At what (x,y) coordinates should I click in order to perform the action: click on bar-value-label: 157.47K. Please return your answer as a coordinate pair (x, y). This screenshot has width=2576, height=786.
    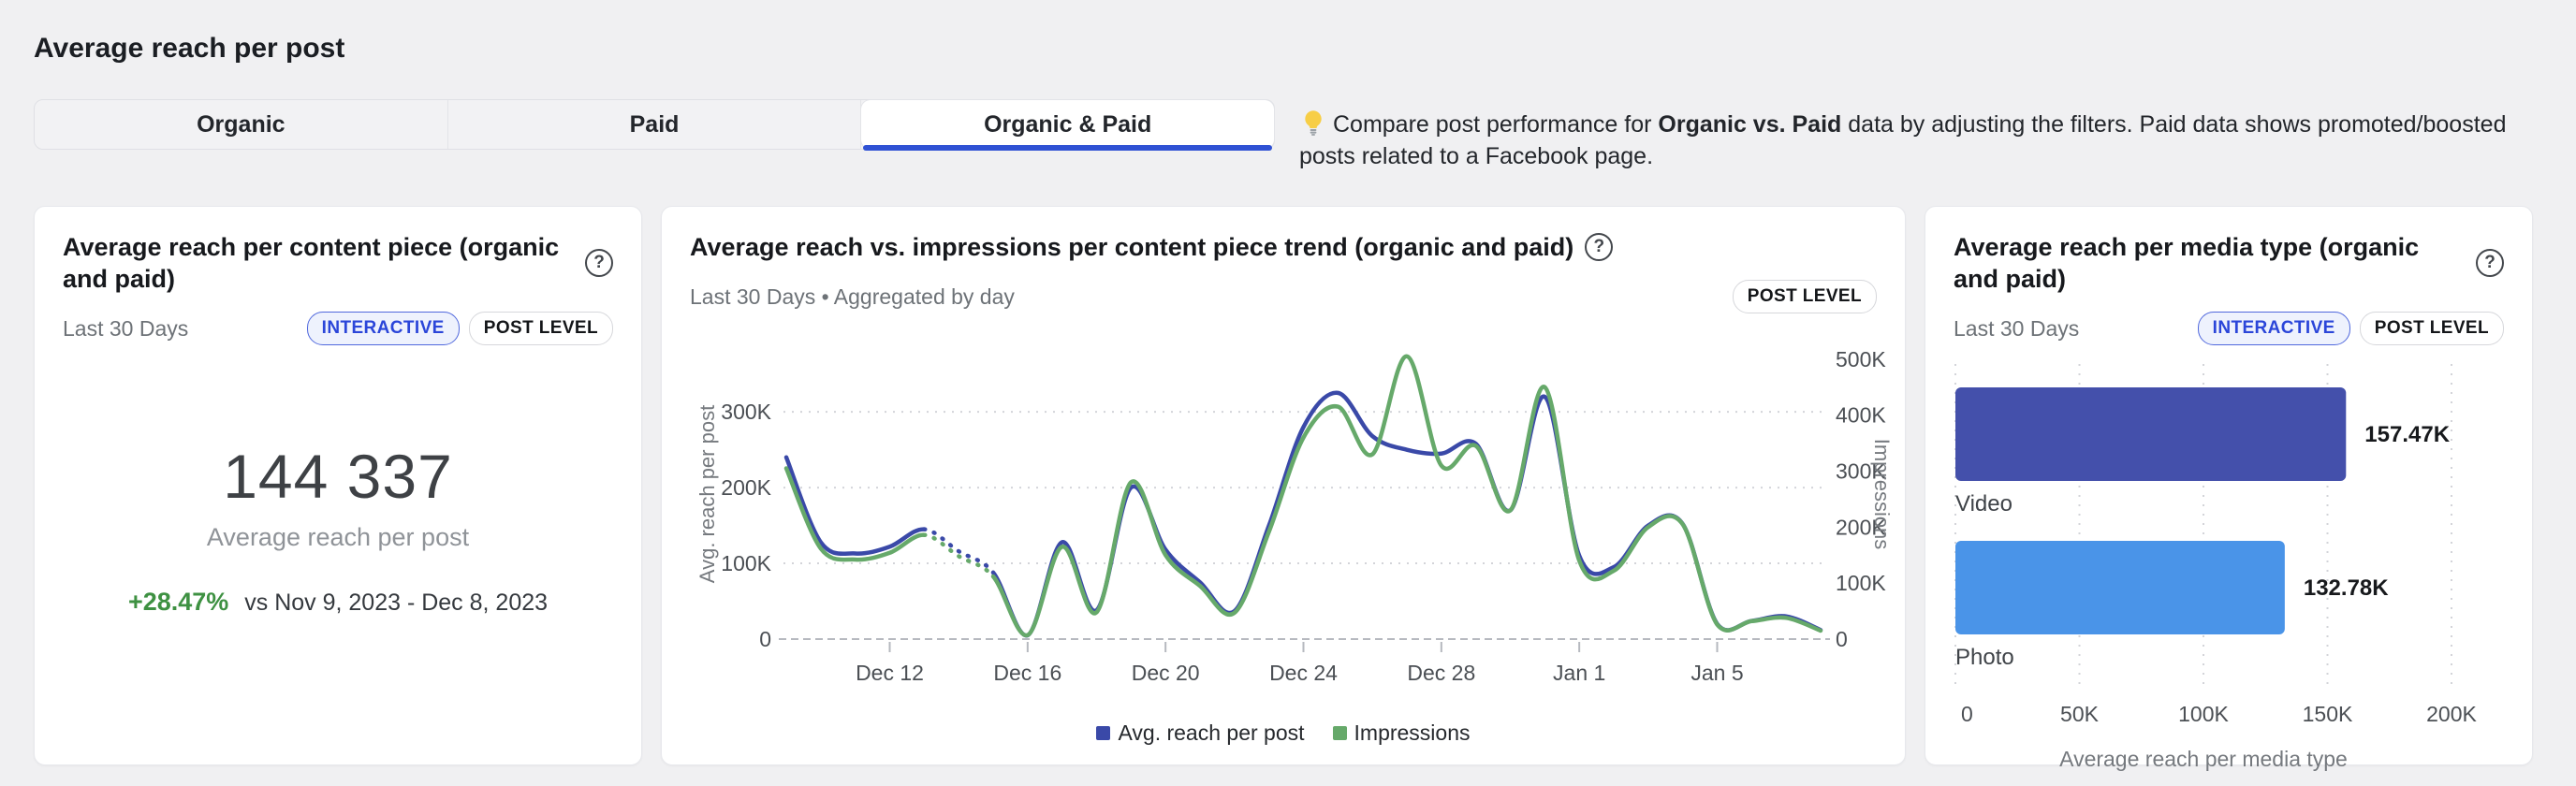
    Looking at the image, I should click on (2407, 434).